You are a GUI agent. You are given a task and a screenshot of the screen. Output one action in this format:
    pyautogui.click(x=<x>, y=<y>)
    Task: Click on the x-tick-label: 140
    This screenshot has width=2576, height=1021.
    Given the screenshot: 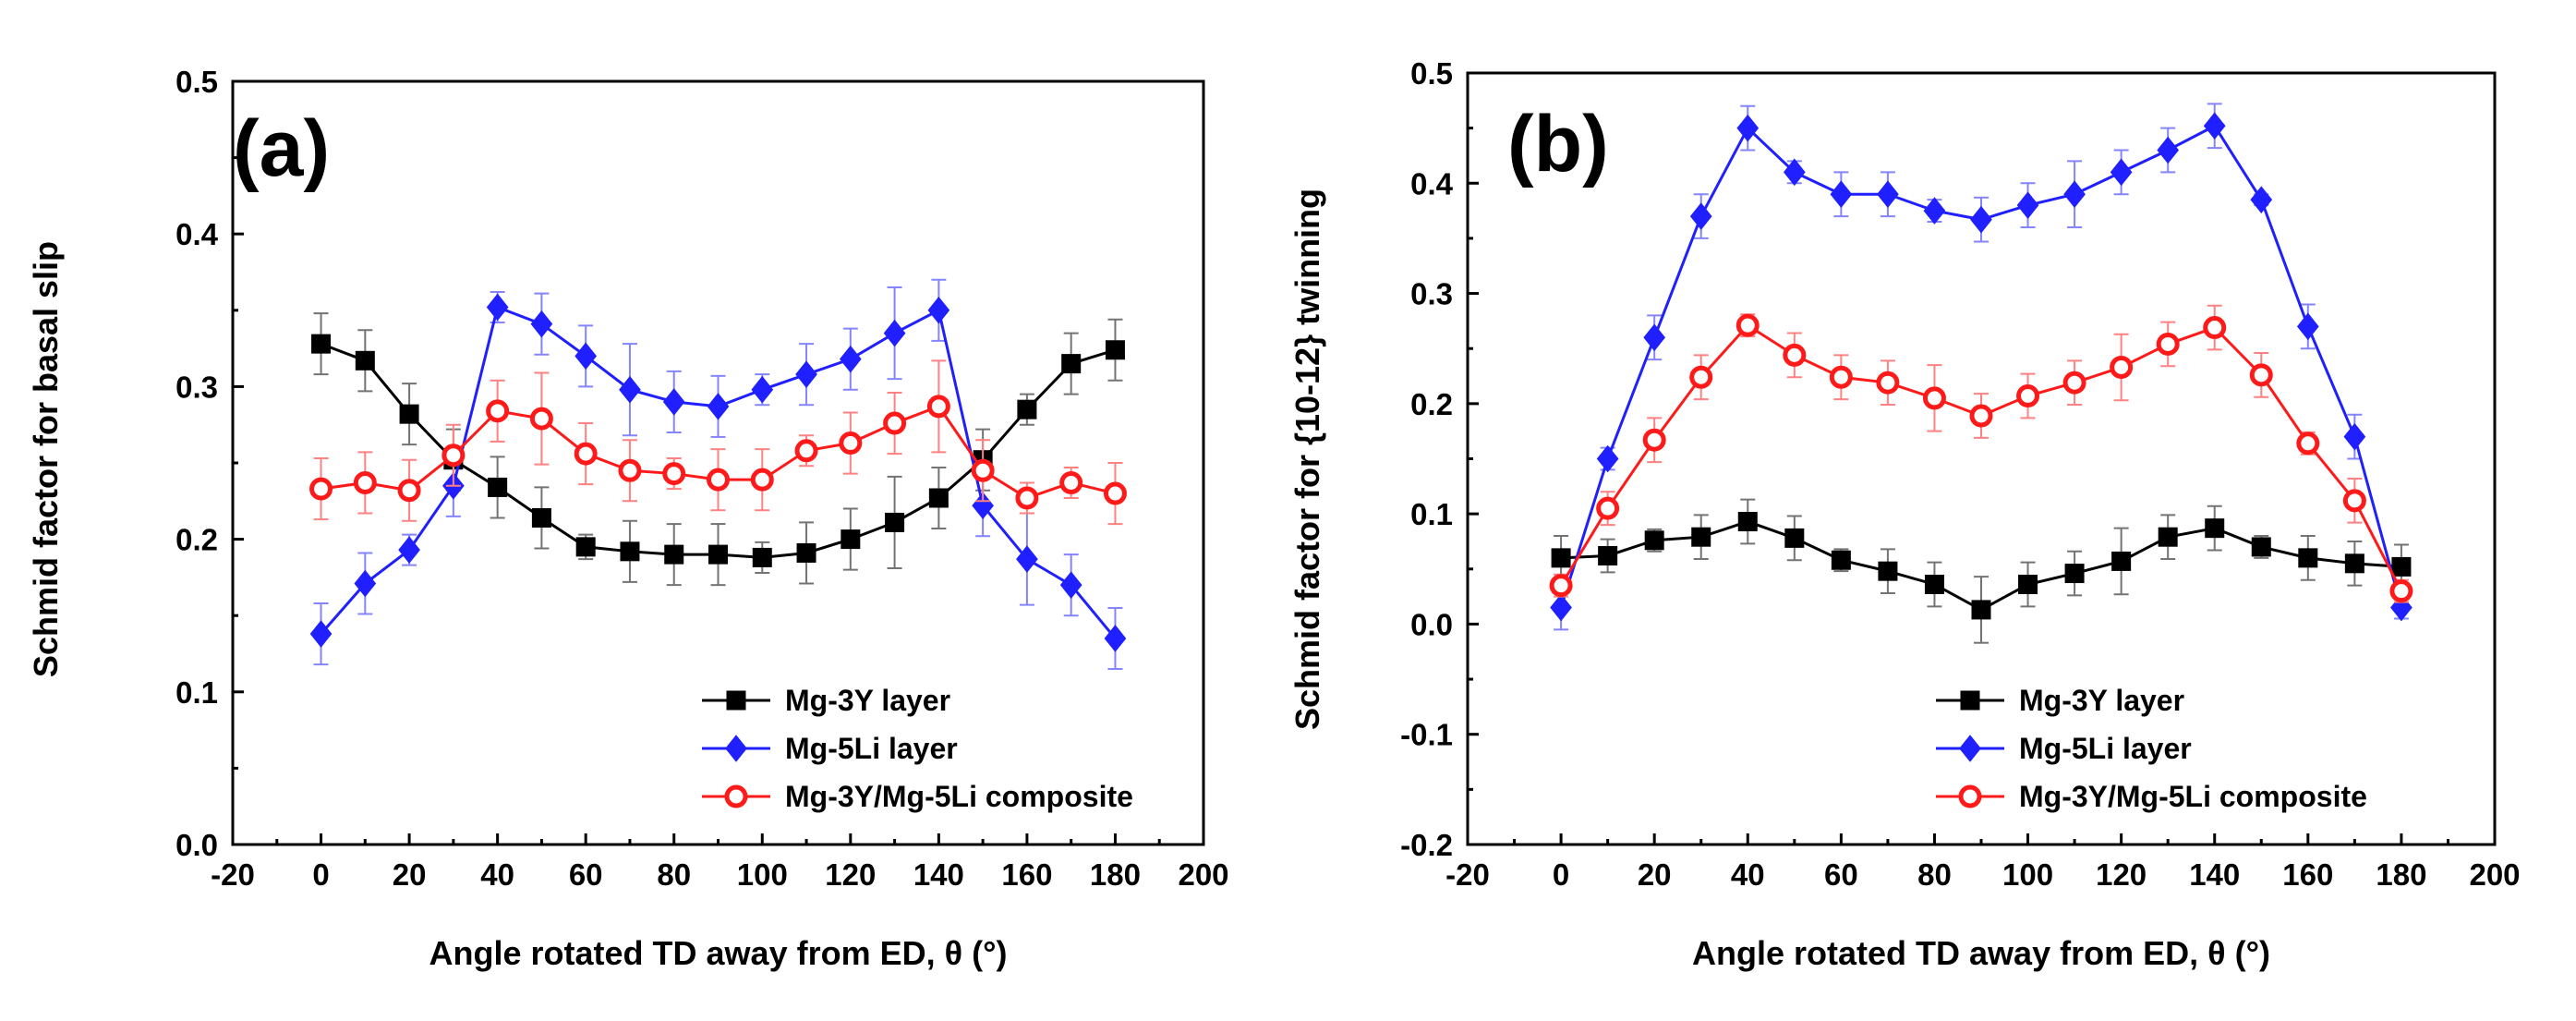 What is the action you would take?
    pyautogui.click(x=2214, y=875)
    